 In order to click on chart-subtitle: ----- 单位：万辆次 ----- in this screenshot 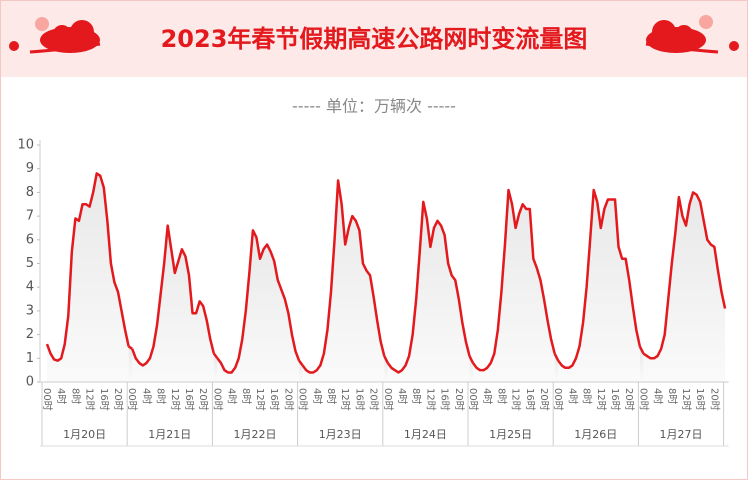, I will do `click(374, 106)`.